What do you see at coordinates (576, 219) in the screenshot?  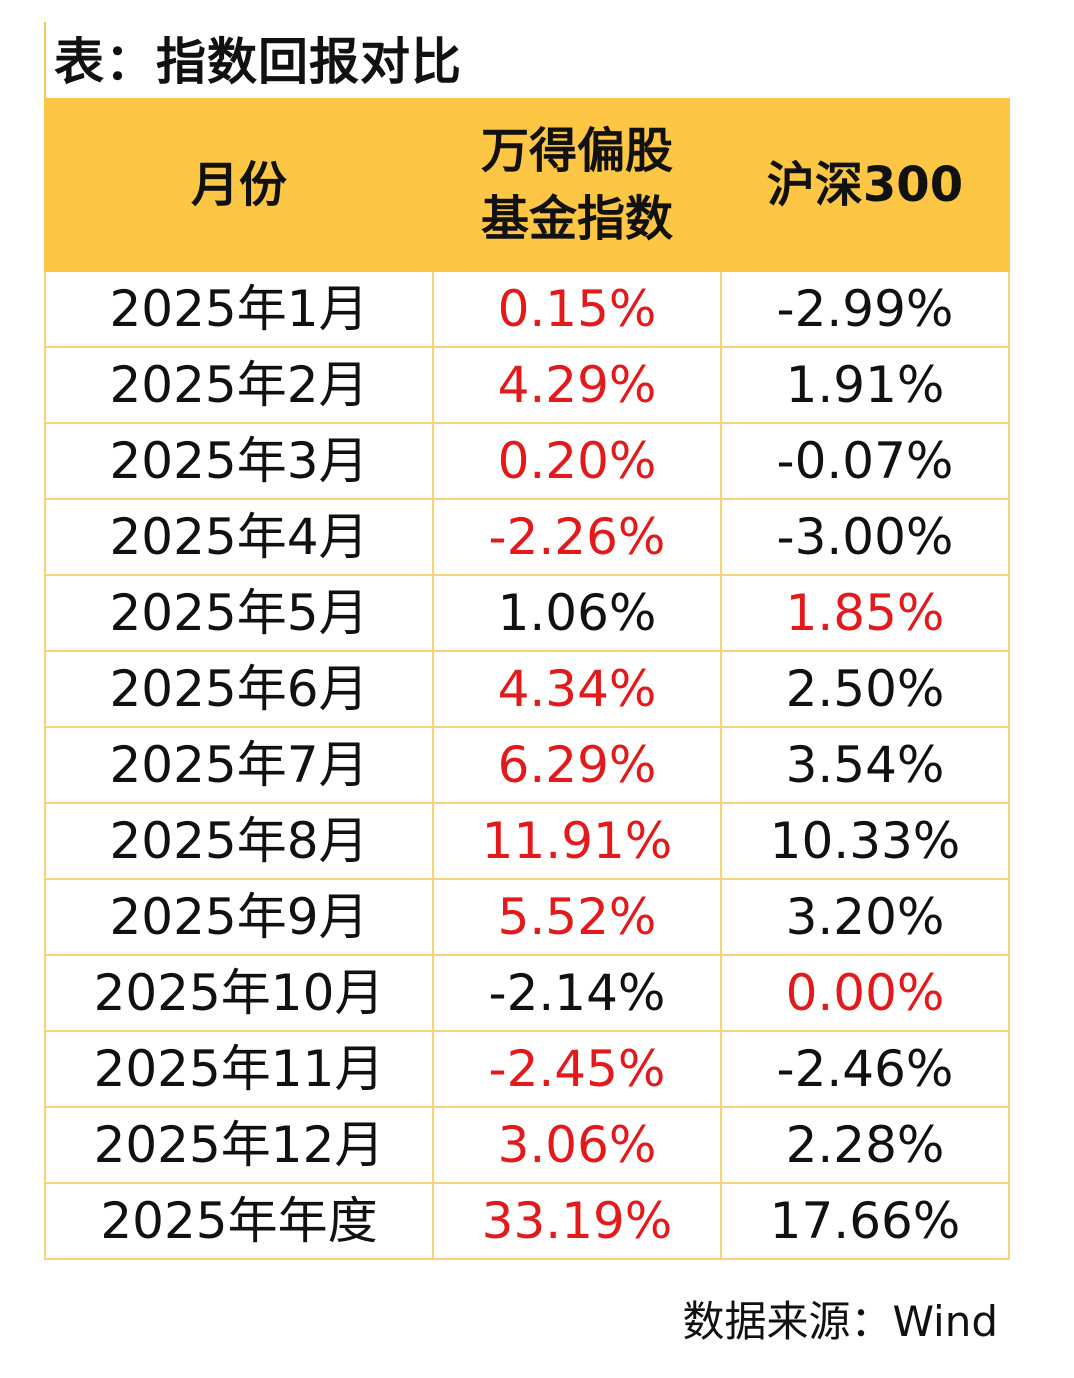 I see `header-fund-index-line2: 基金指数` at bounding box center [576, 219].